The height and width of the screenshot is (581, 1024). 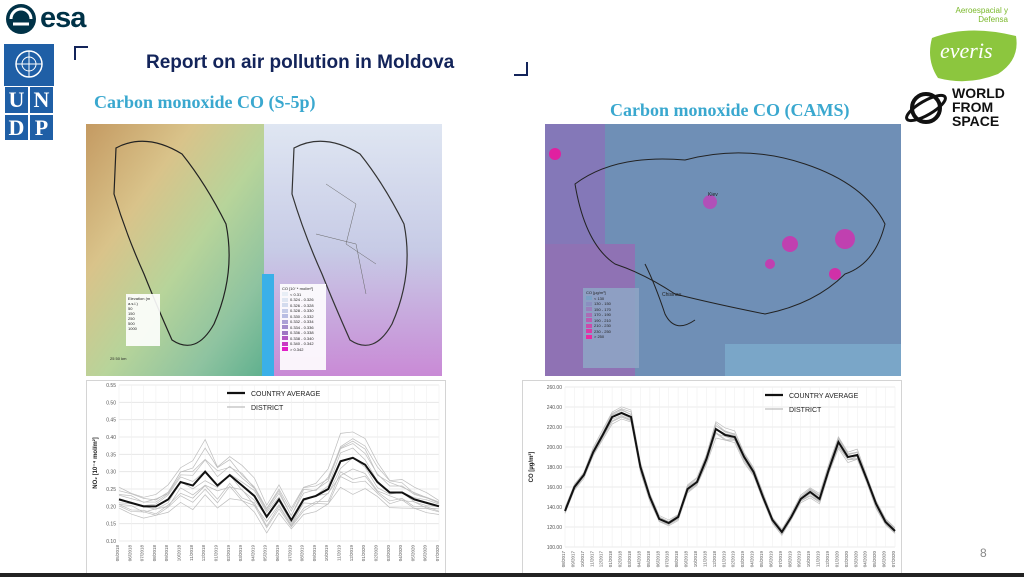 I want to click on cams-legend-label: 130 - 150, so click(x=602, y=303).